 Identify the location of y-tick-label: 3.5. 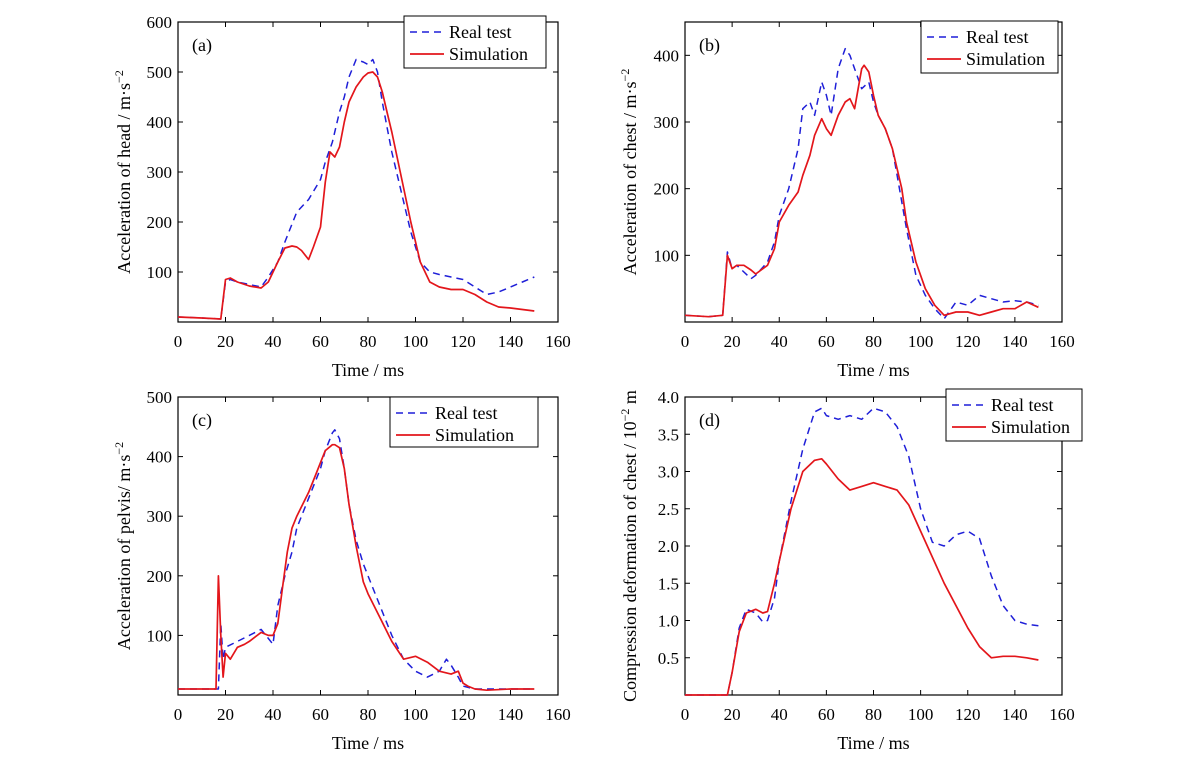
(668, 434).